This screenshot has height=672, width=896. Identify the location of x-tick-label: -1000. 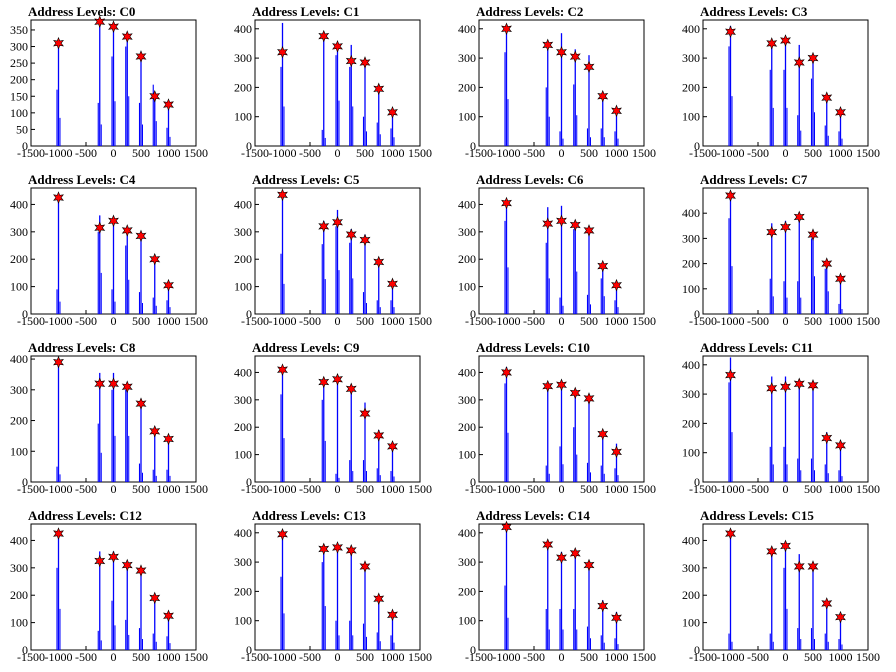
(283, 489).